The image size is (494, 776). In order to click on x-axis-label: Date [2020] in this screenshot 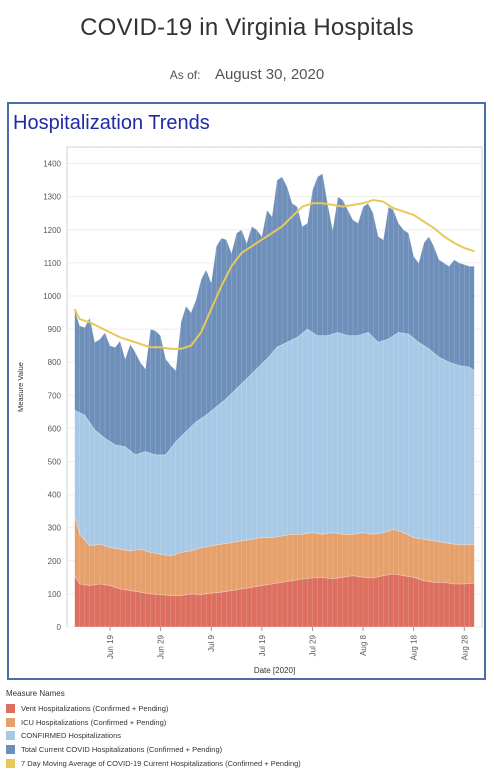, I will do `click(274, 670)`.